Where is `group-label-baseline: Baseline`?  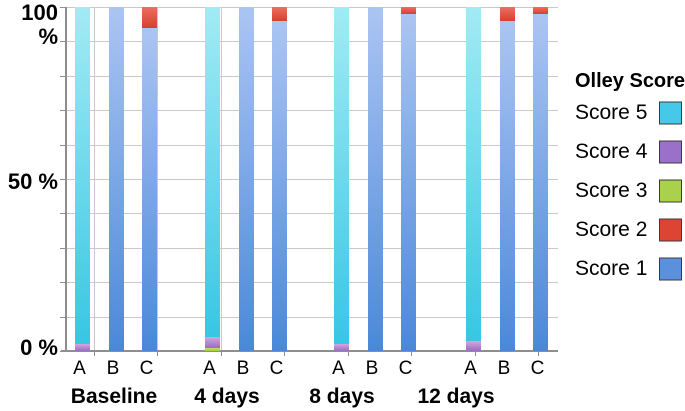 group-label-baseline: Baseline is located at coordinates (114, 396).